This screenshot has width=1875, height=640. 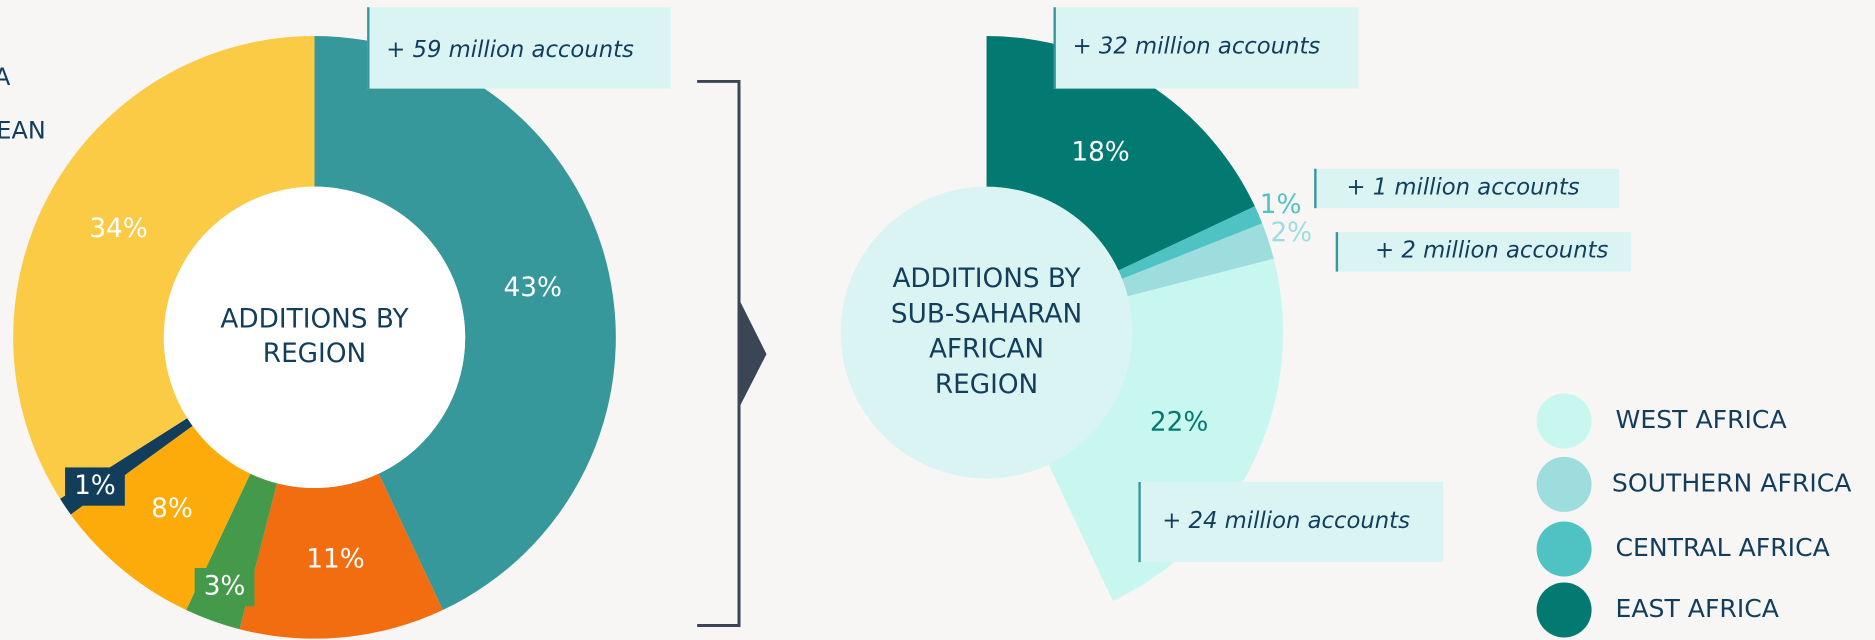 I want to click on value-label: 2%, so click(x=1291, y=233).